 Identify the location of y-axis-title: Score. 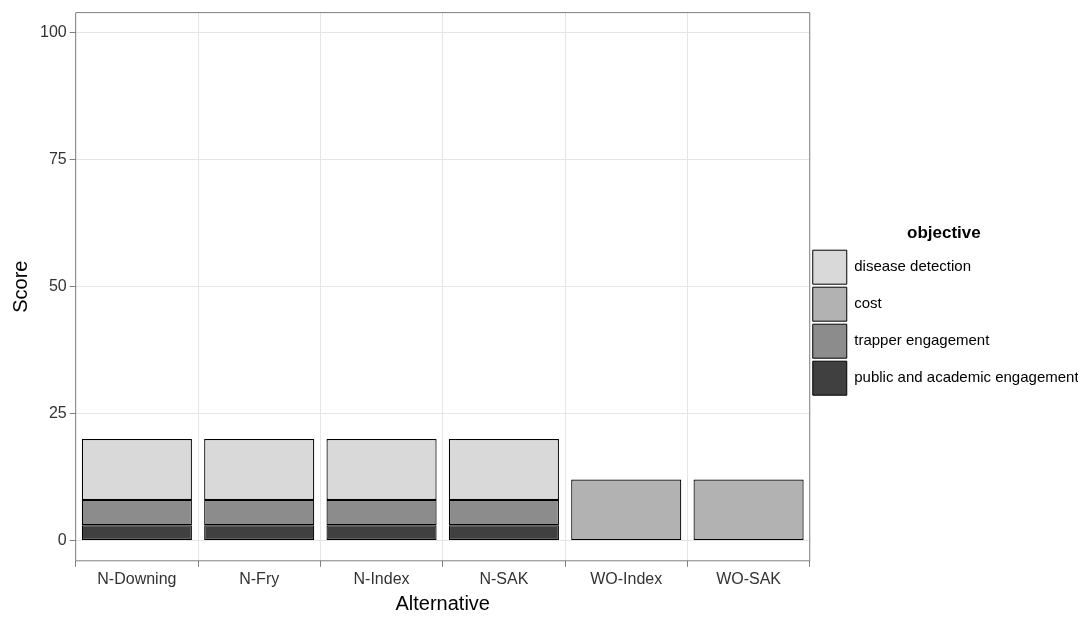
(19, 286).